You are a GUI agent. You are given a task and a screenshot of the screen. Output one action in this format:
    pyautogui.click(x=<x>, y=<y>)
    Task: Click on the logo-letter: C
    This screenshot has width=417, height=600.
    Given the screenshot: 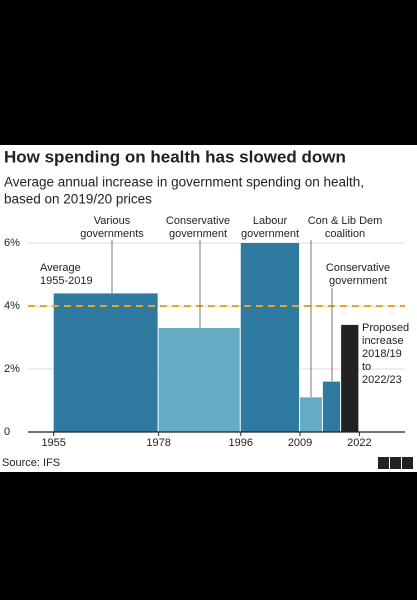 What is the action you would take?
    pyautogui.click(x=408, y=463)
    